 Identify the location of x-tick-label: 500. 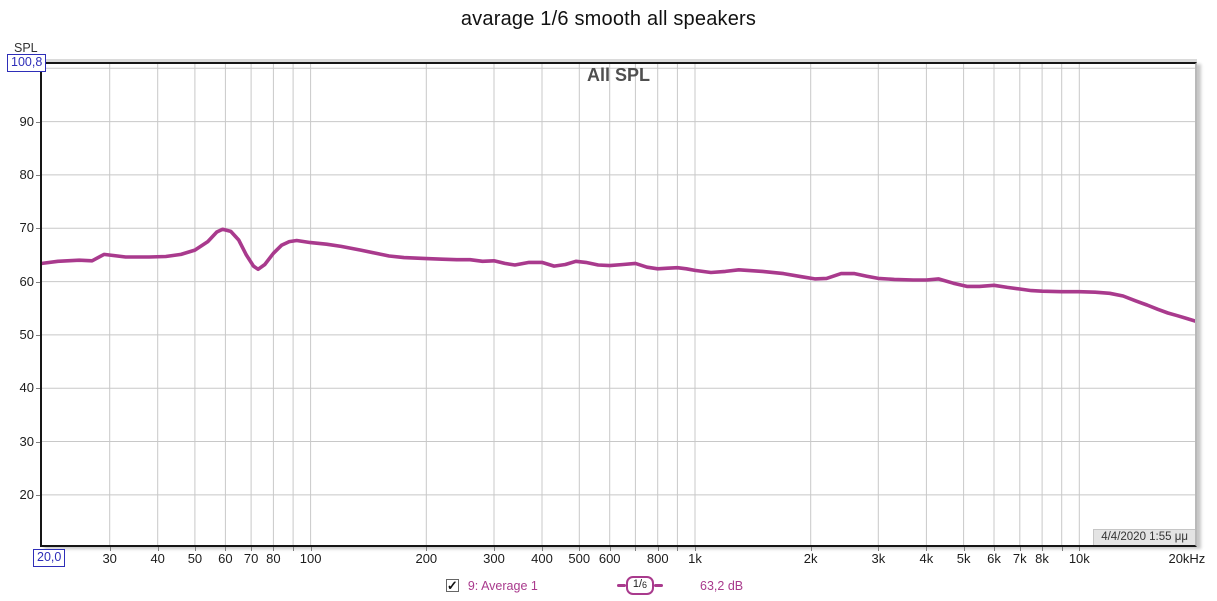
(579, 558).